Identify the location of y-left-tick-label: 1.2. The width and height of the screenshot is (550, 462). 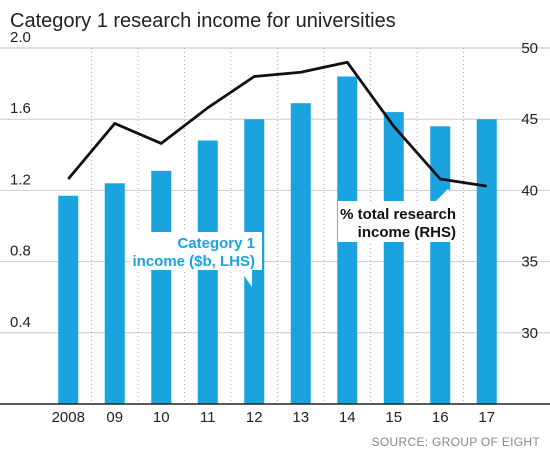
(20, 179).